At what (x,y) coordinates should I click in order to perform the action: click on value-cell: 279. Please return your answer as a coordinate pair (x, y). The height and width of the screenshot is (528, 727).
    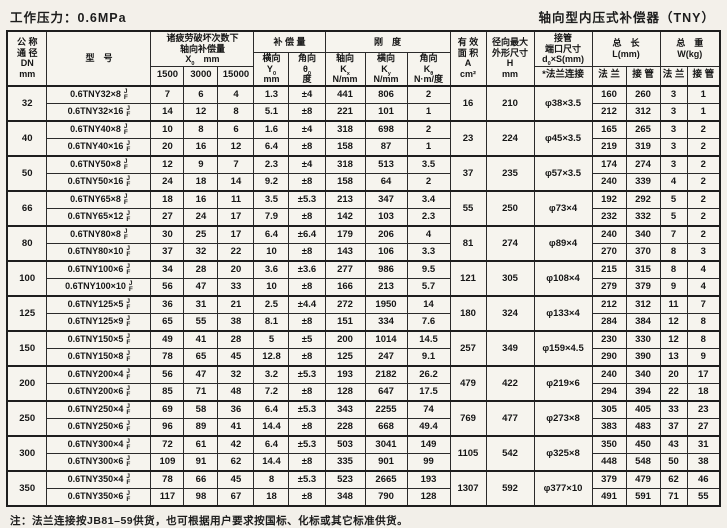
    Looking at the image, I should click on (609, 286).